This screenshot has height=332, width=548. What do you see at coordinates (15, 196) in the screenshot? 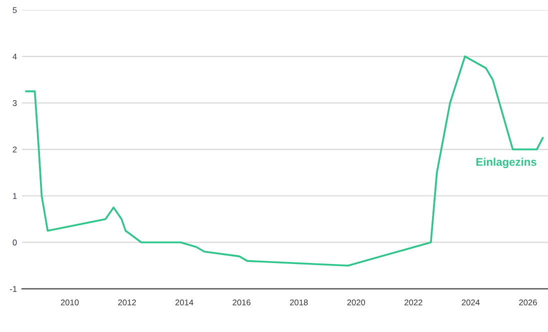
I see `y-tick-label: 1` at bounding box center [15, 196].